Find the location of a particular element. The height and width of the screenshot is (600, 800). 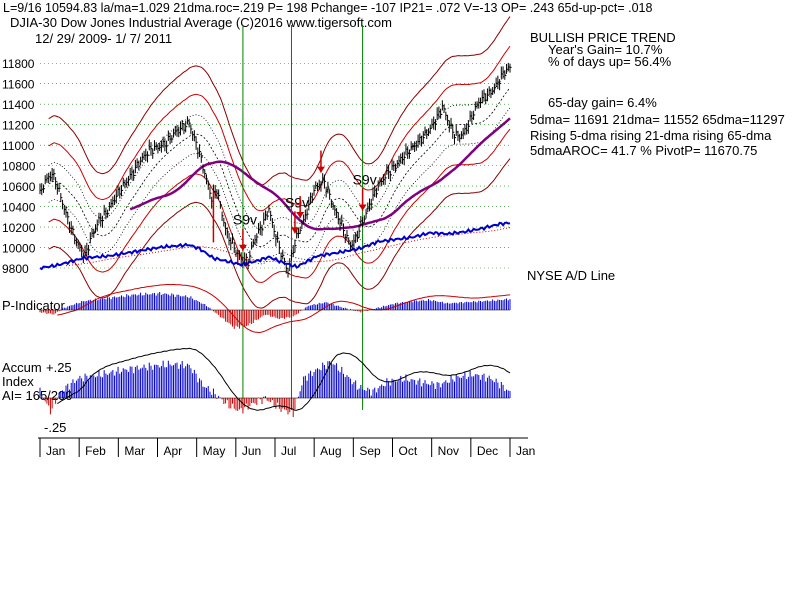

p-indicator-label: P-Indicator is located at coordinates (33, 305).